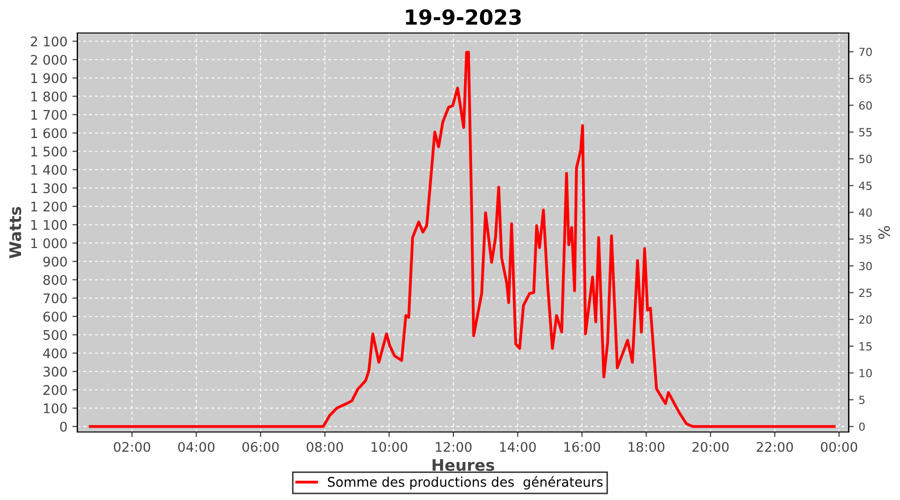 This screenshot has width=900, height=500. I want to click on y-tick-label: 1 800, so click(49, 97).